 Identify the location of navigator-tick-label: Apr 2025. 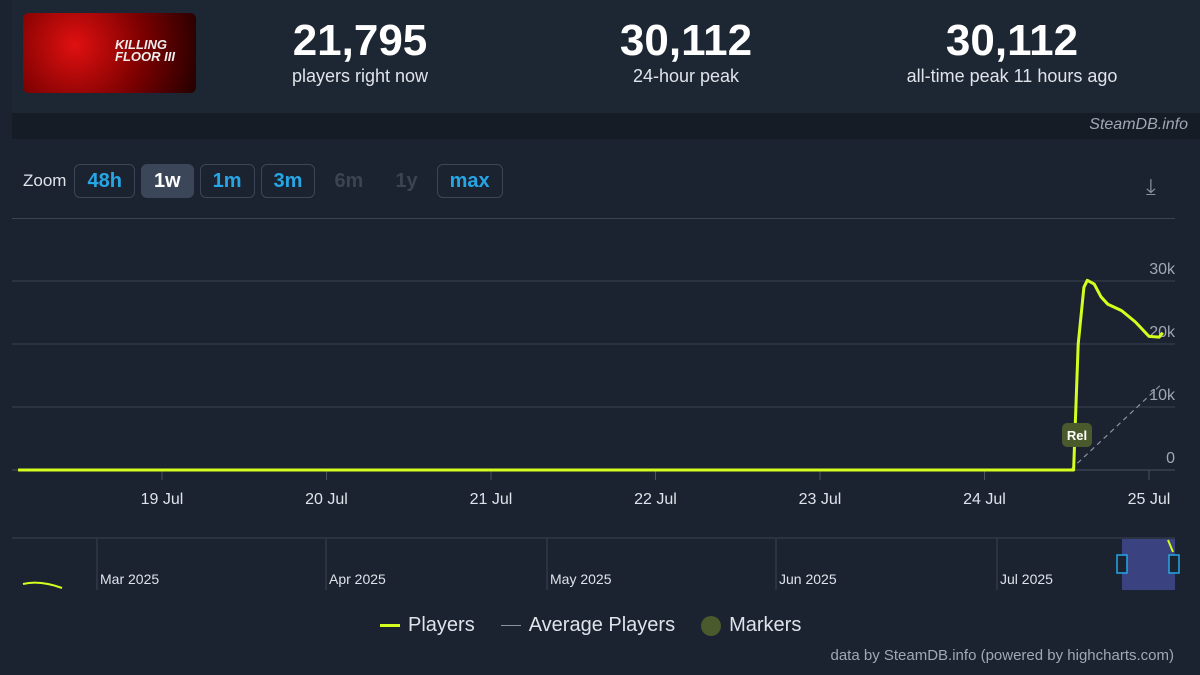
(357, 579).